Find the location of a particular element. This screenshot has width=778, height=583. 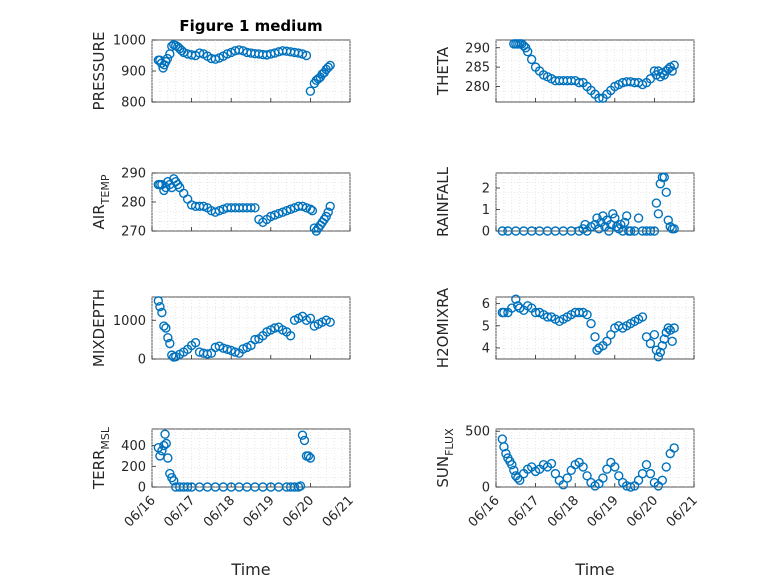

y-tick-label: 1000 is located at coordinates (129, 321).